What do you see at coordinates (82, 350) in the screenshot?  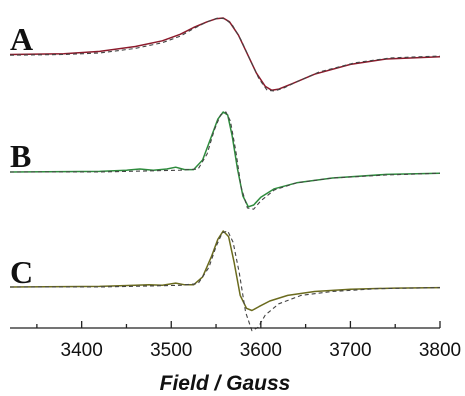 I see `x-tick-label-3400: 3400` at bounding box center [82, 350].